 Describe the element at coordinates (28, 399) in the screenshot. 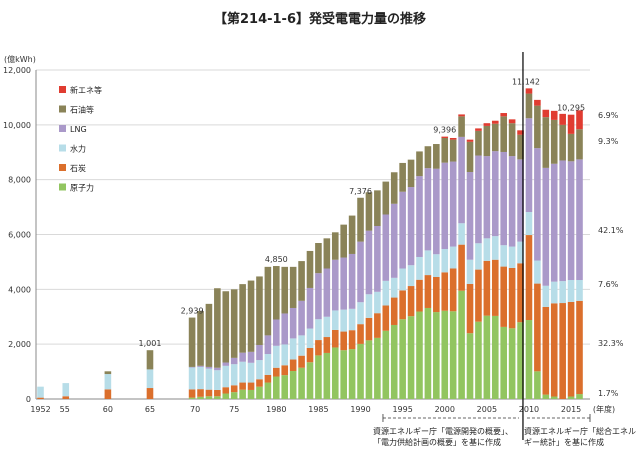

I see `y-tick-label: 0` at that location.